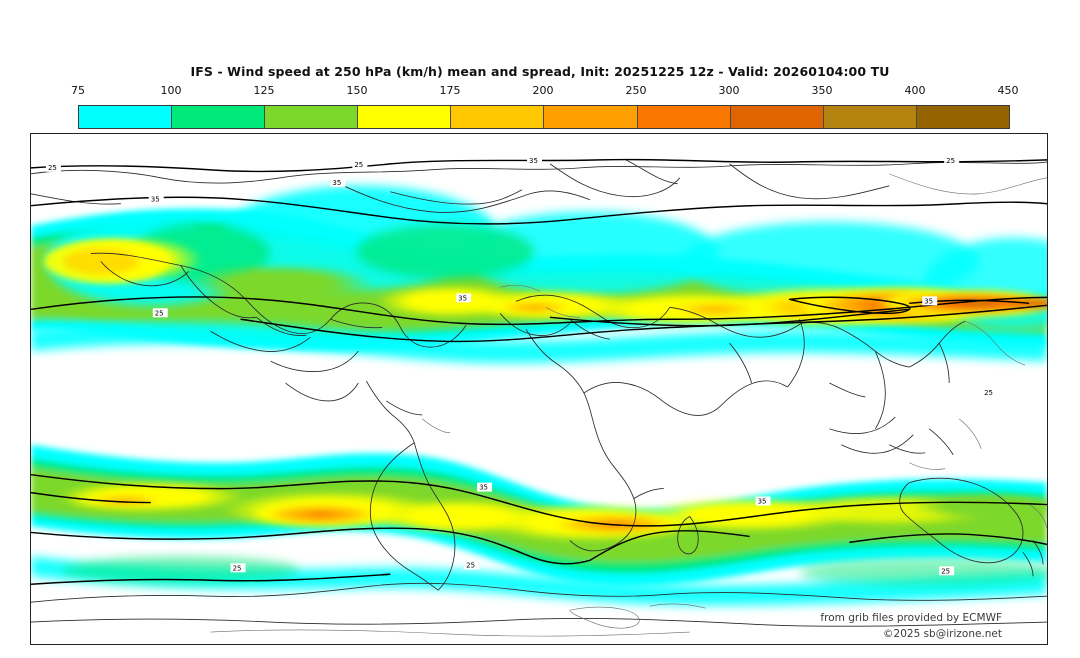 This screenshot has width=1080, height=658. I want to click on colorbar-tick: 75, so click(78, 90).